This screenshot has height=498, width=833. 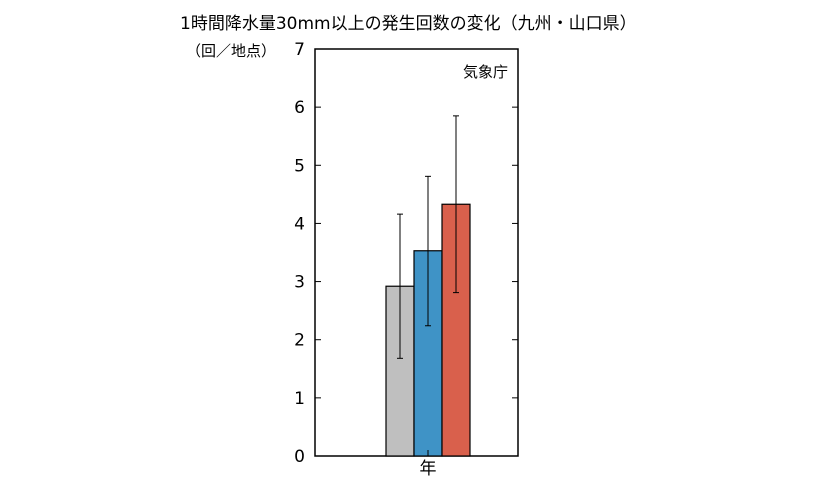 What do you see at coordinates (428, 237) in the screenshot?
I see `error-bars` at bounding box center [428, 237].